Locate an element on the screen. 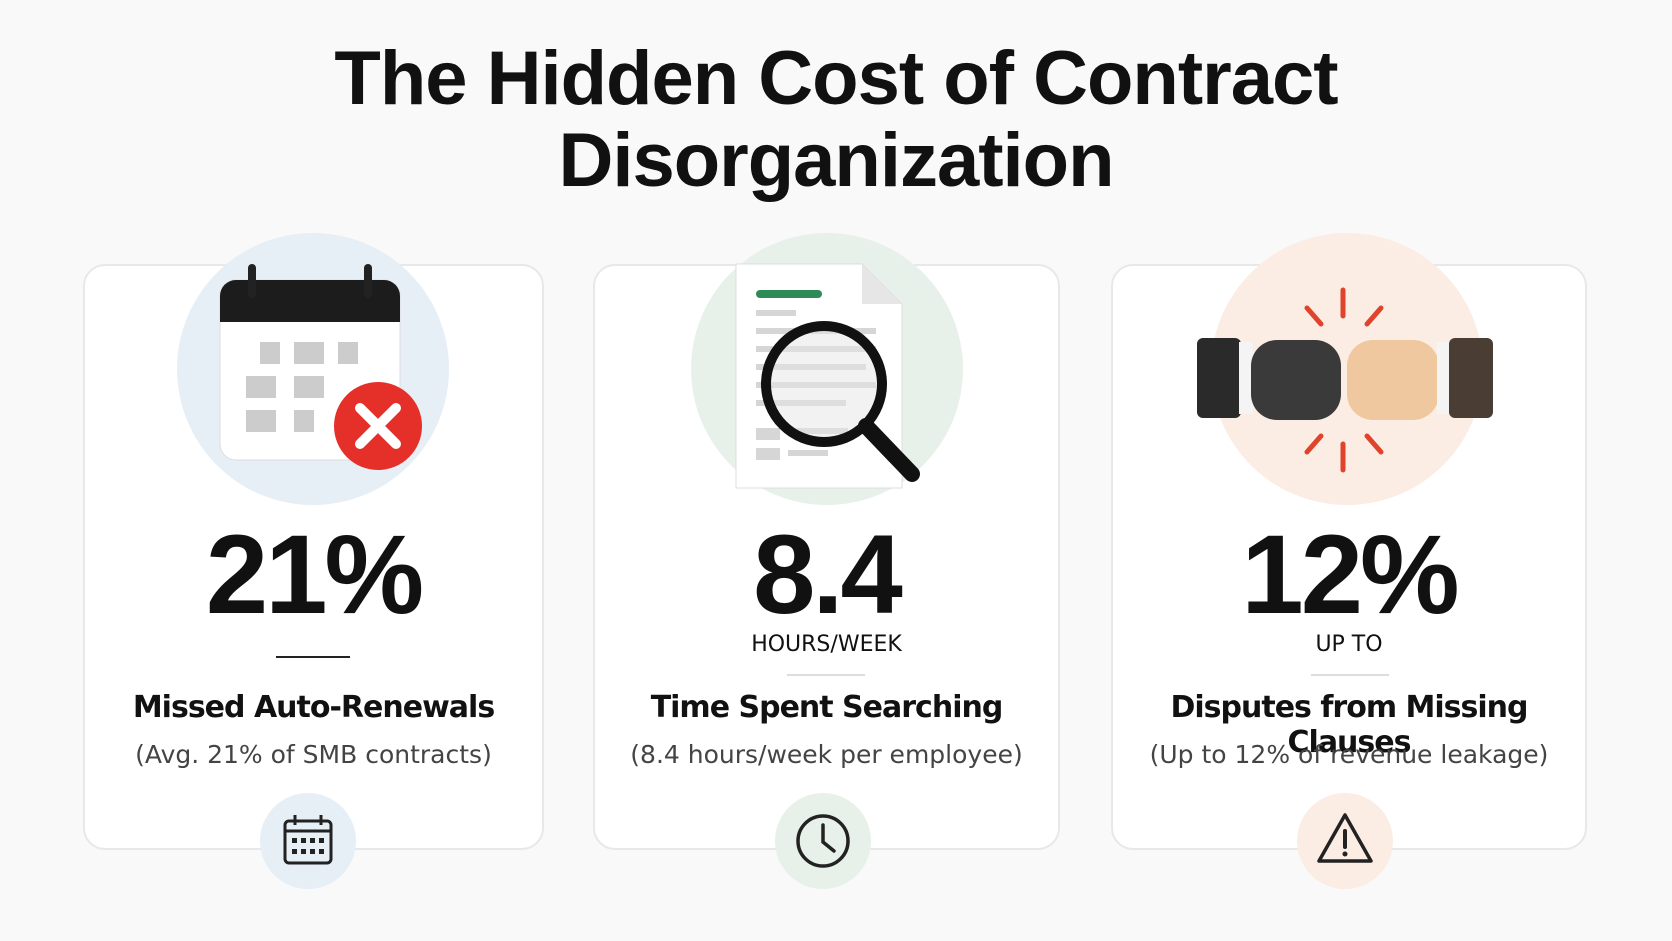 The image size is (1672, 941). stat-unit: UP TO is located at coordinates (1349, 644).